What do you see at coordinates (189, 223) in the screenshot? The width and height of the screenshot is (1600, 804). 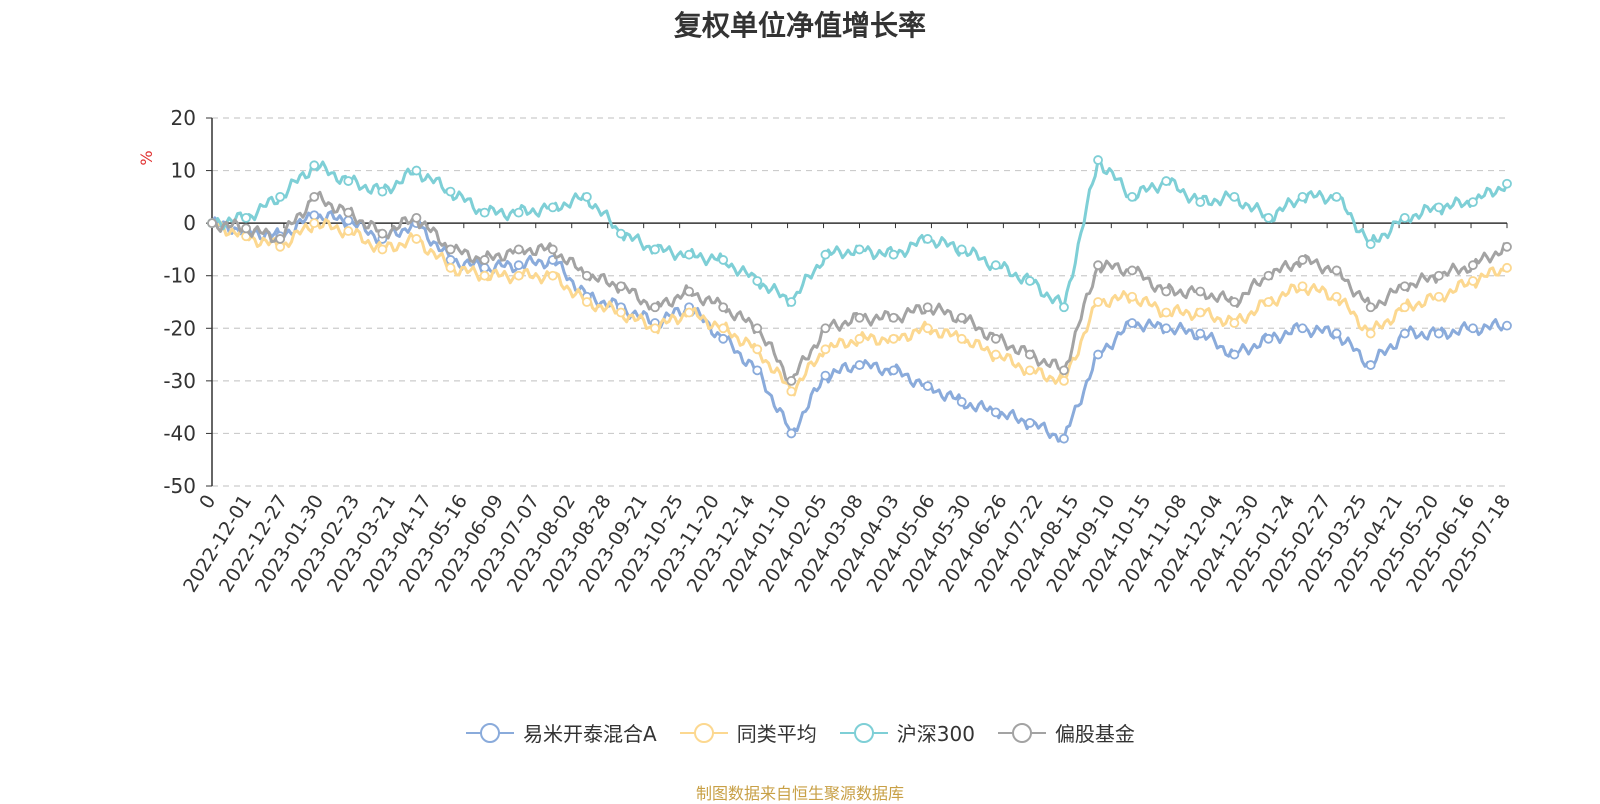 I see `y-tick-label: 0` at bounding box center [189, 223].